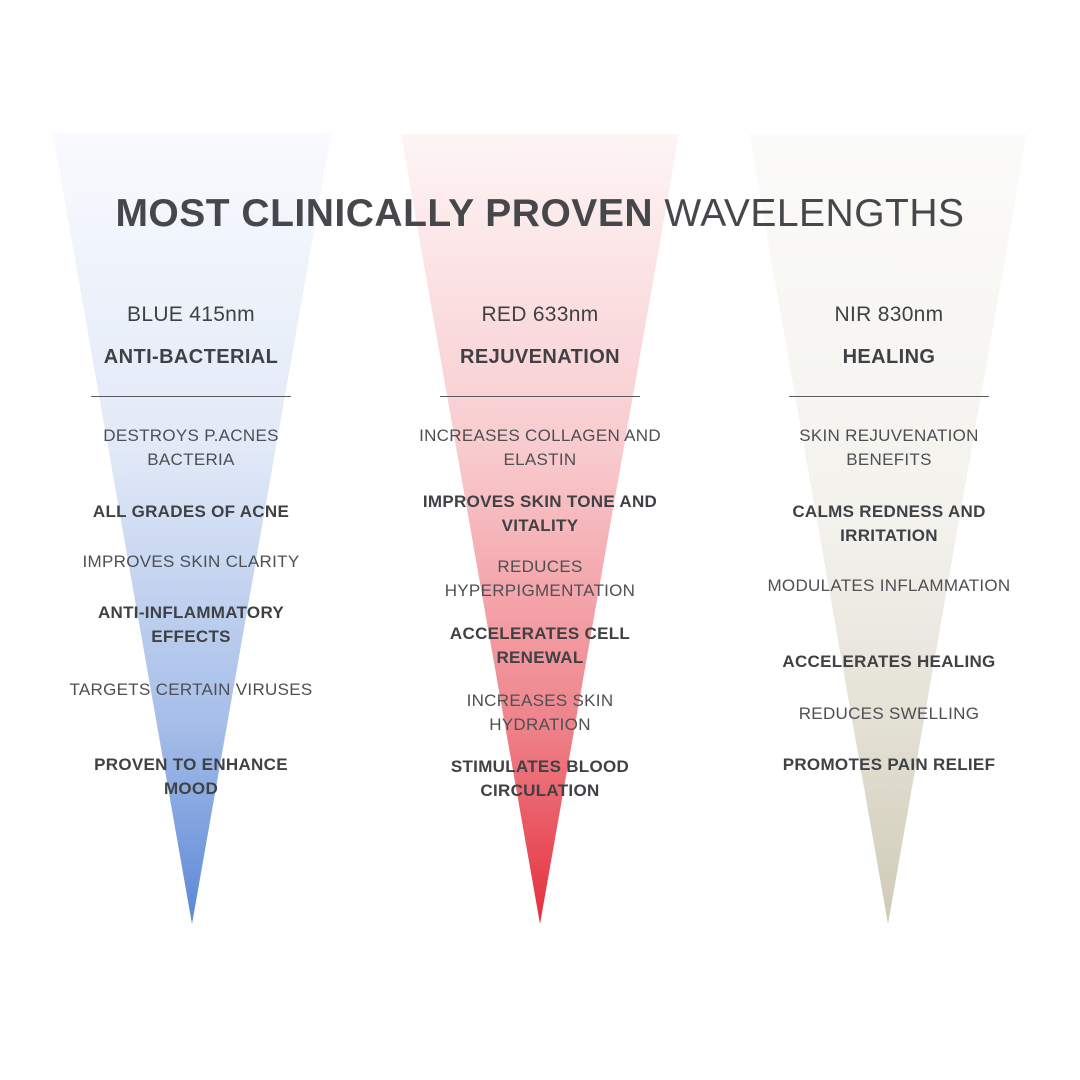 Image resolution: width=1080 pixels, height=1080 pixels. Describe the element at coordinates (191, 689) in the screenshot. I see `list-item: TARGETS CERTAIN VIRUSES` at that location.